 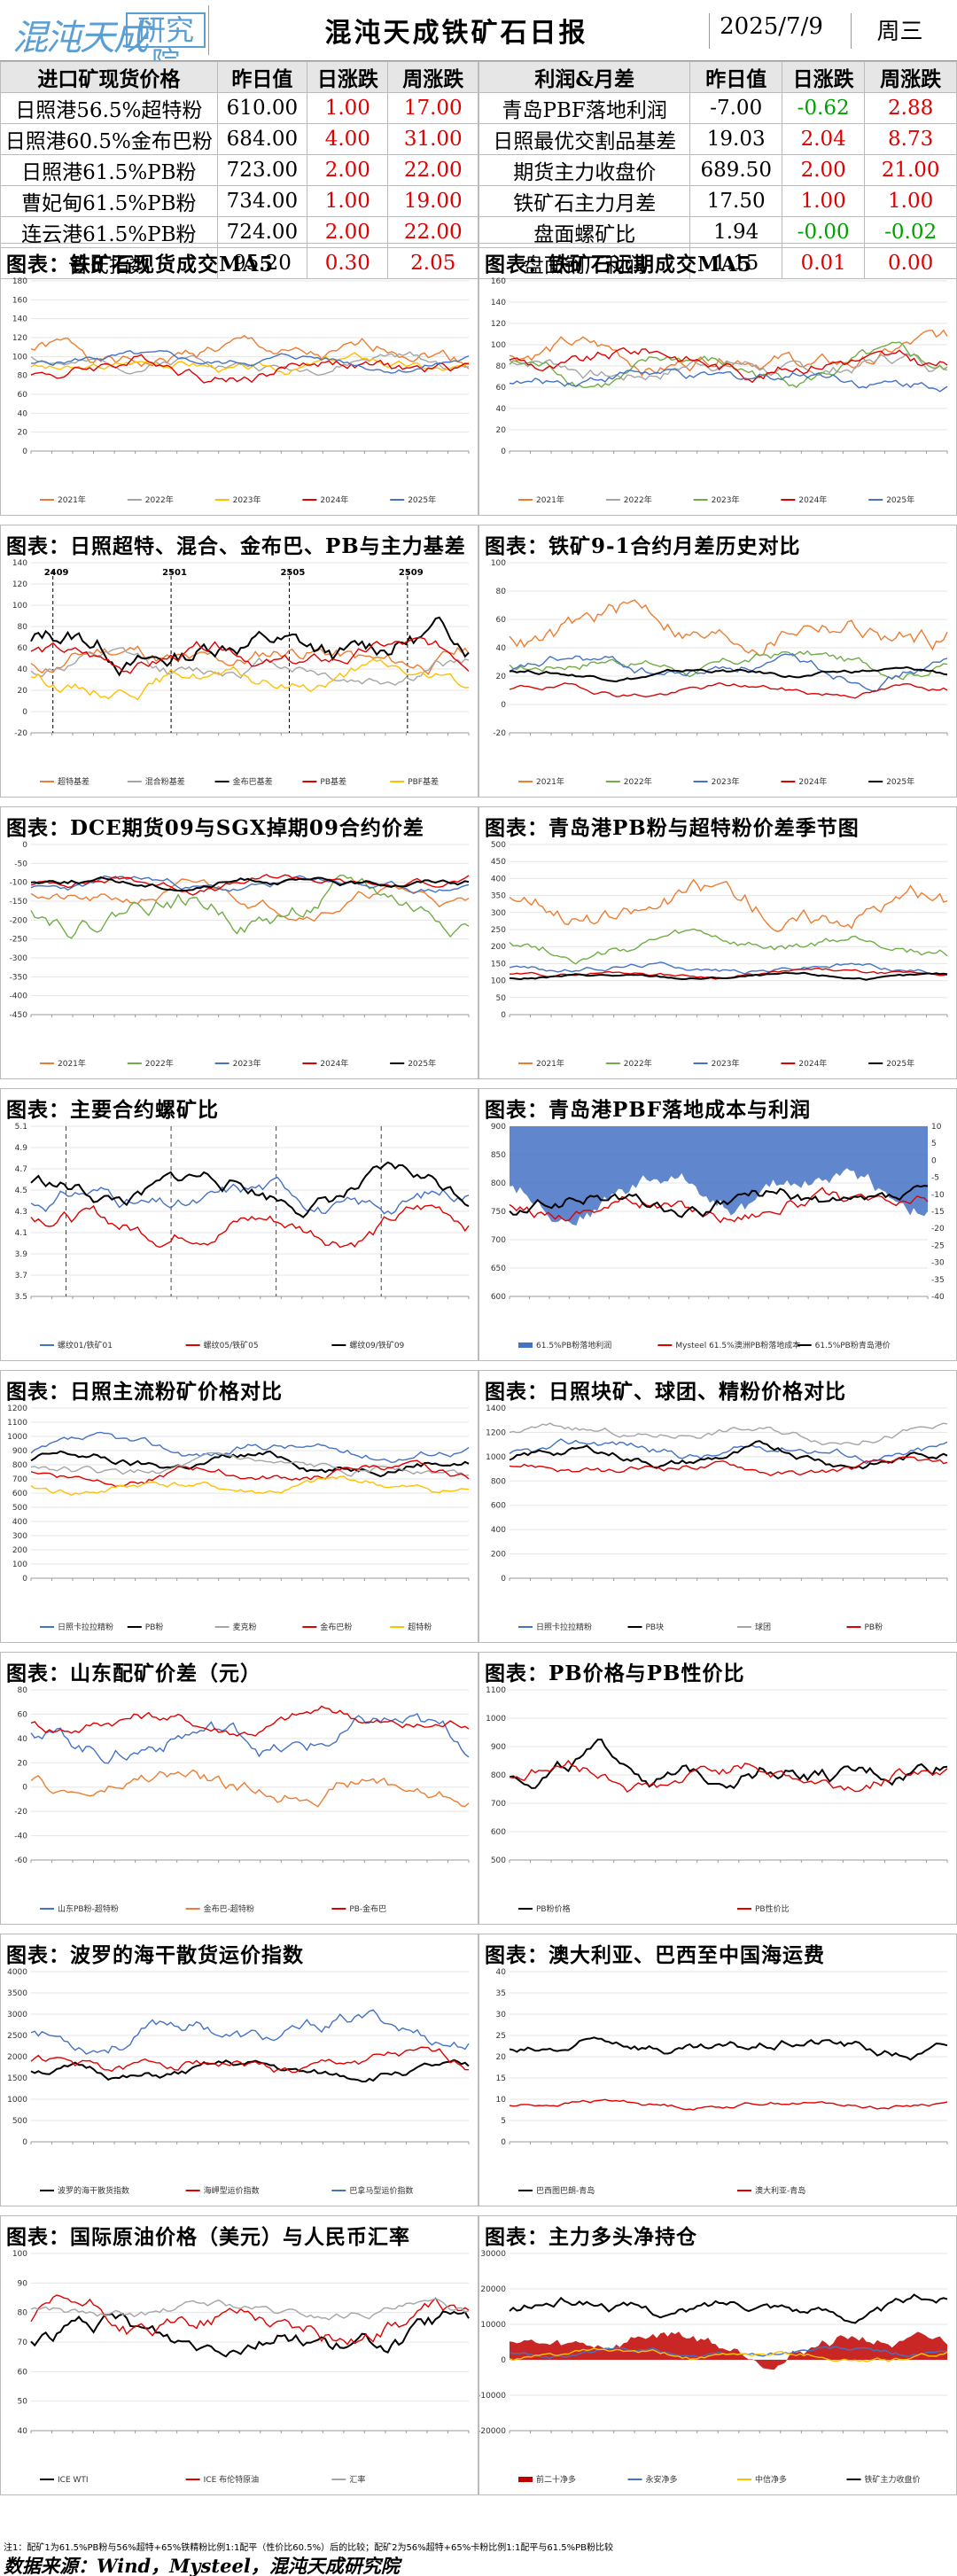 I want to click on y-tick-label: 900, so click(x=19, y=1452).